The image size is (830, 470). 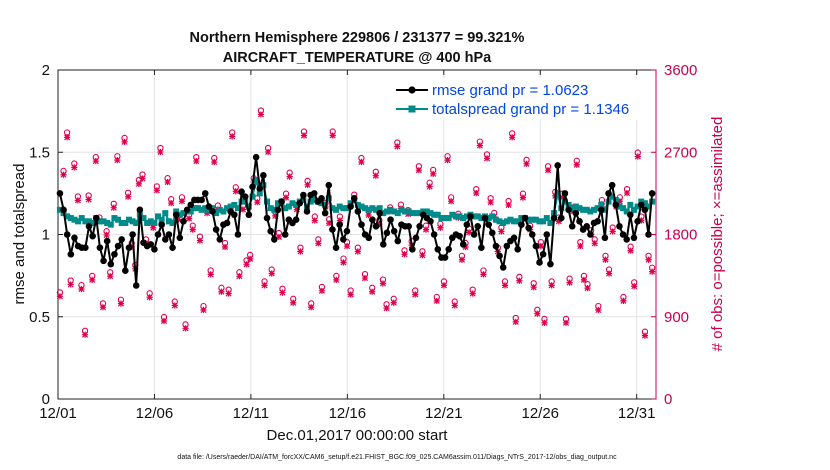 What do you see at coordinates (674, 235) in the screenshot?
I see `y2-axis-ticks: 0 900 1800 2700 3600` at bounding box center [674, 235].